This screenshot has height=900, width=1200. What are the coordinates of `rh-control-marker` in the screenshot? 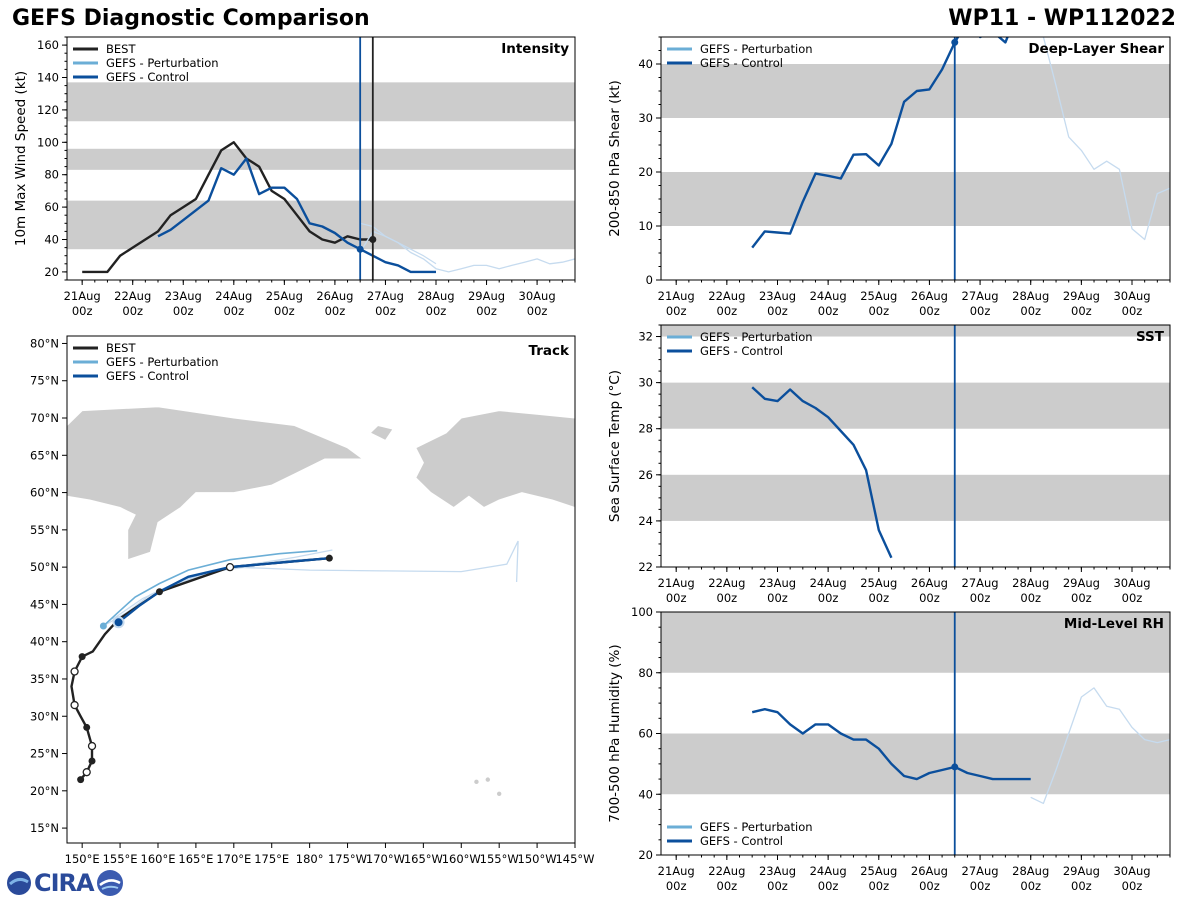 It's located at (955, 767).